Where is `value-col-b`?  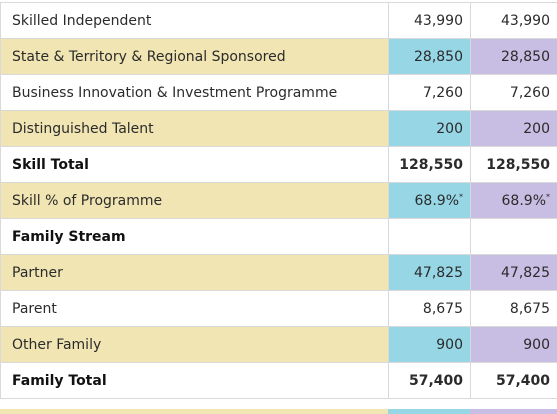
value-col-b is located at coordinates (513, 236).